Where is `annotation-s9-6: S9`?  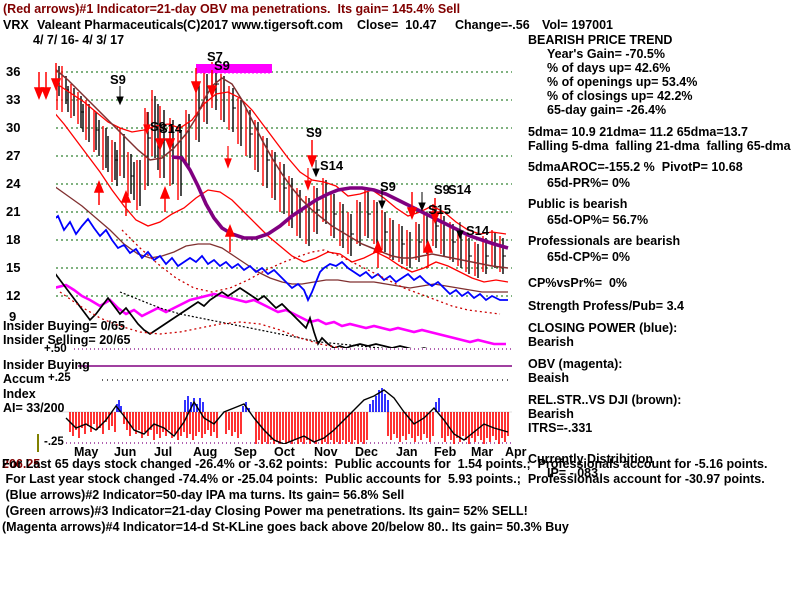 annotation-s9-6: S9 is located at coordinates (442, 189).